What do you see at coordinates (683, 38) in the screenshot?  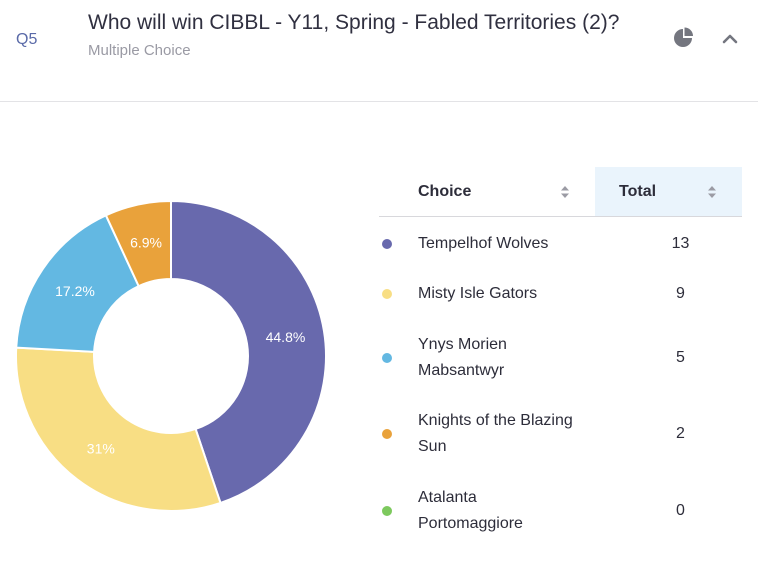 I see `pie-chart-icon` at bounding box center [683, 38].